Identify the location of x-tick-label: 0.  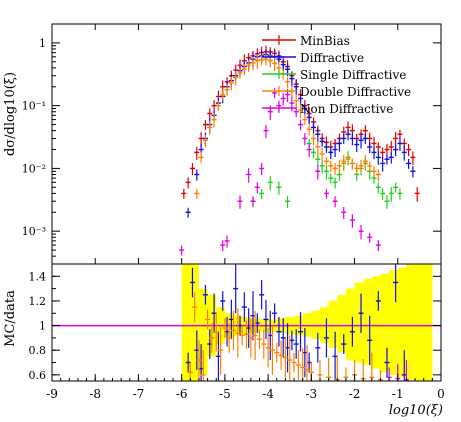
(441, 394).